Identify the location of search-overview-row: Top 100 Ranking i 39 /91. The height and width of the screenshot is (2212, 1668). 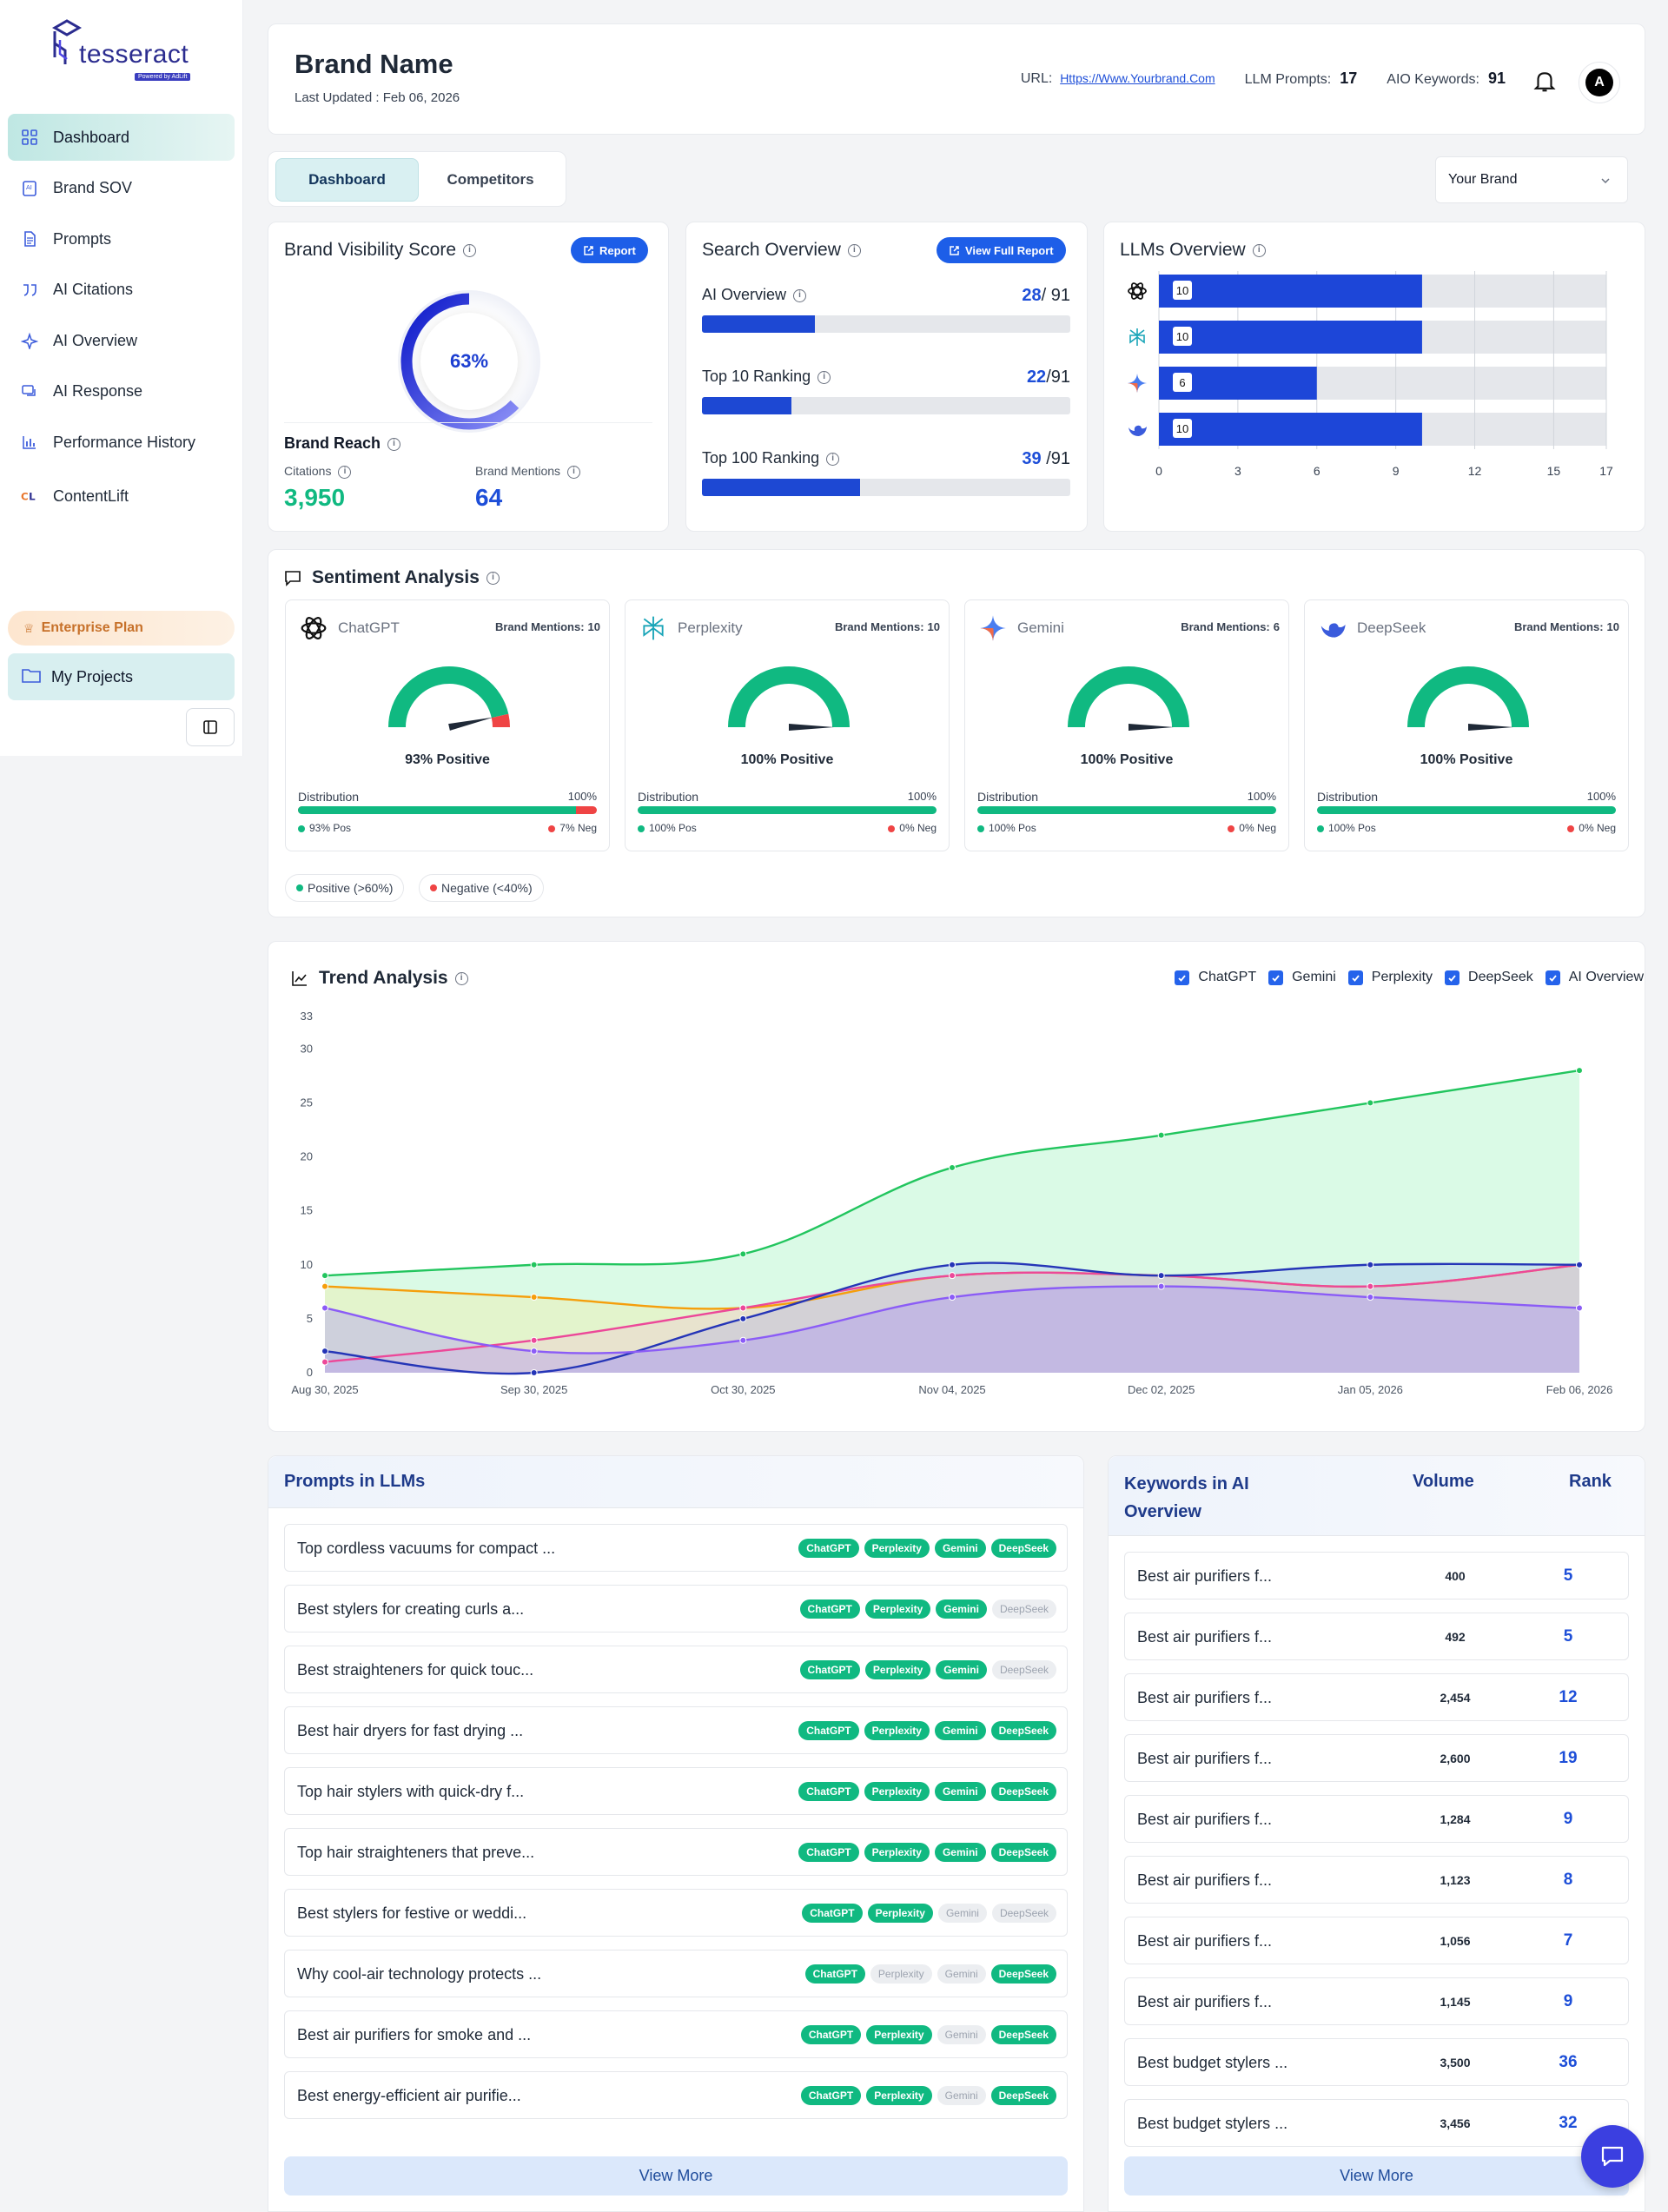
(886, 473).